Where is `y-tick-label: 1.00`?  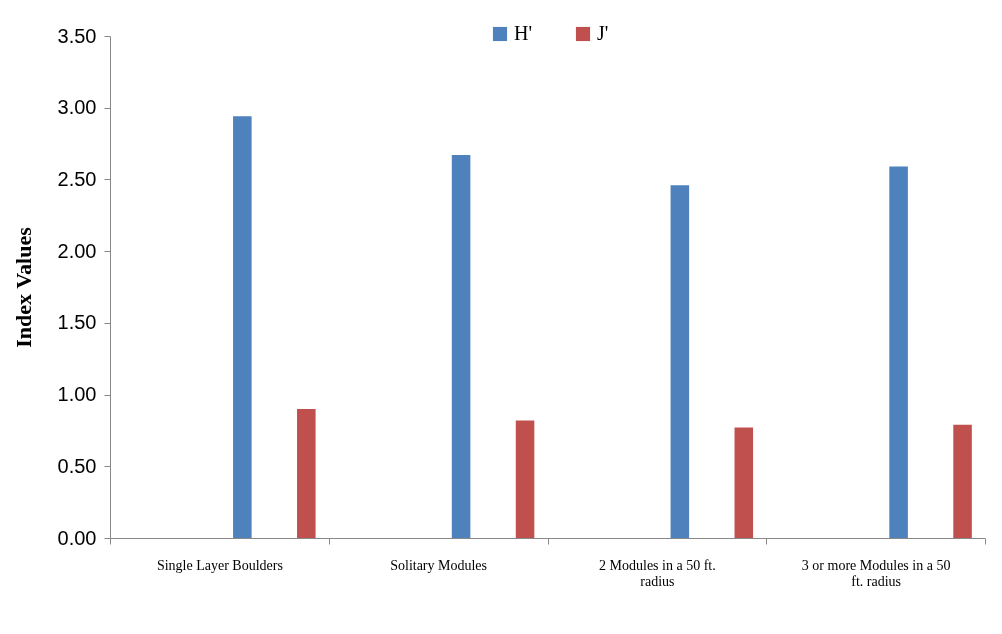 y-tick-label: 1.00 is located at coordinates (77, 394).